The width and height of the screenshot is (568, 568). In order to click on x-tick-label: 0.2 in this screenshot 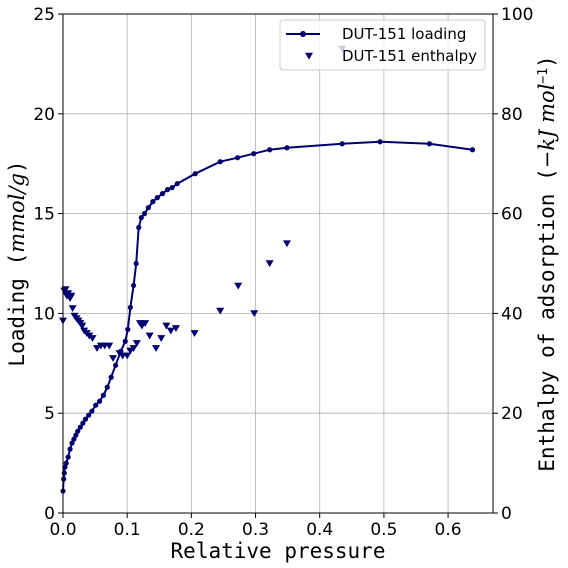, I will do `click(191, 530)`.